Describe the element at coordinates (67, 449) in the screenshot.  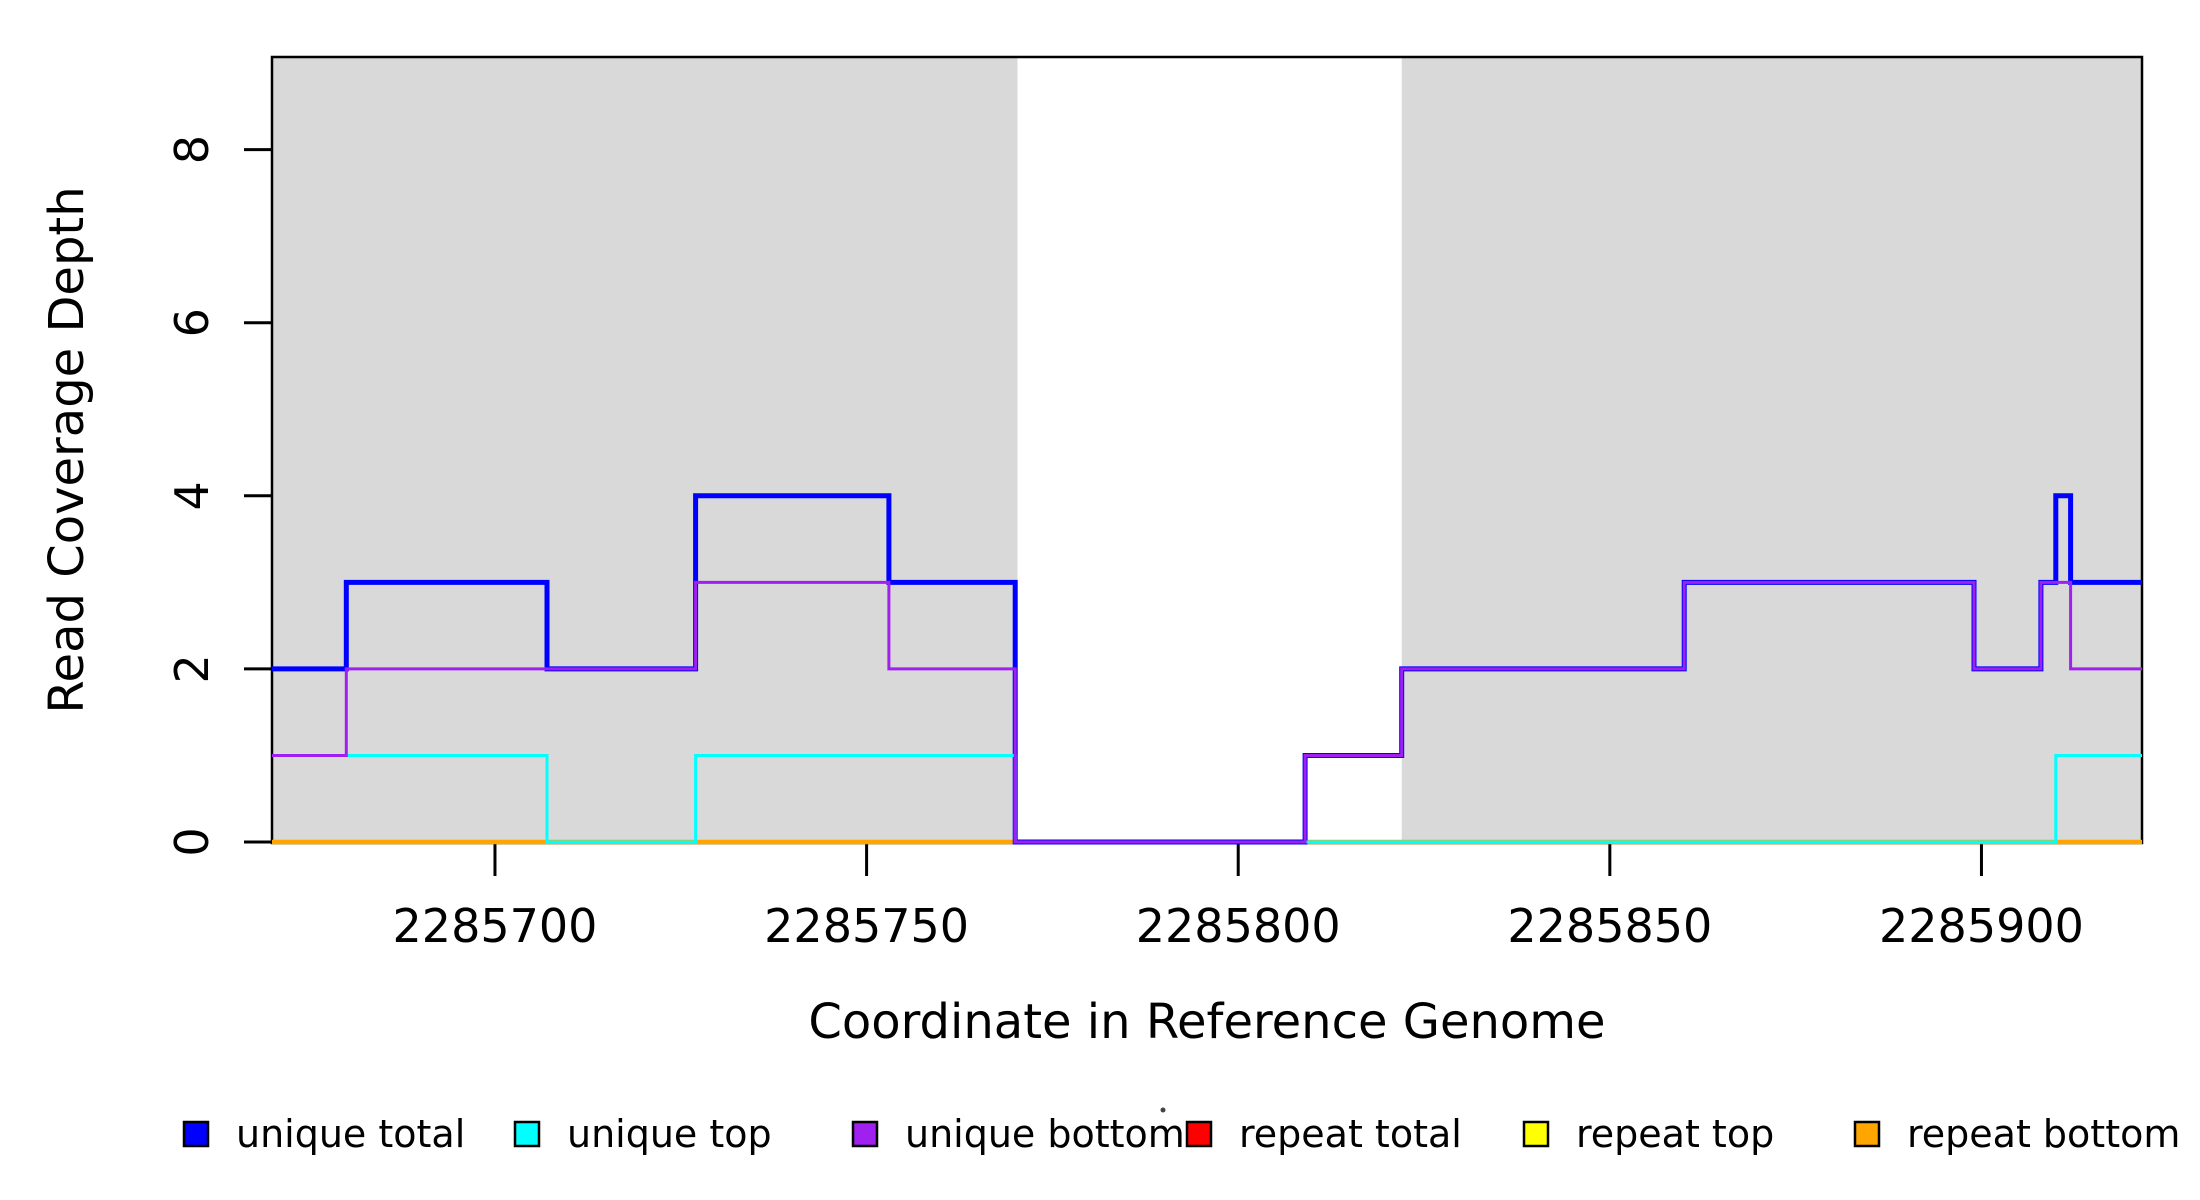
I see `y-axis-title: Read Coverage Depth` at that location.